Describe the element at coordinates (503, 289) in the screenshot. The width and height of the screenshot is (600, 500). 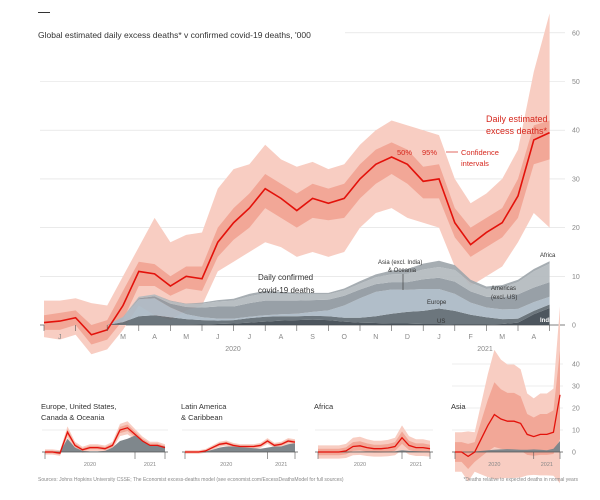
I see `label-americas-1: Americas` at that location.